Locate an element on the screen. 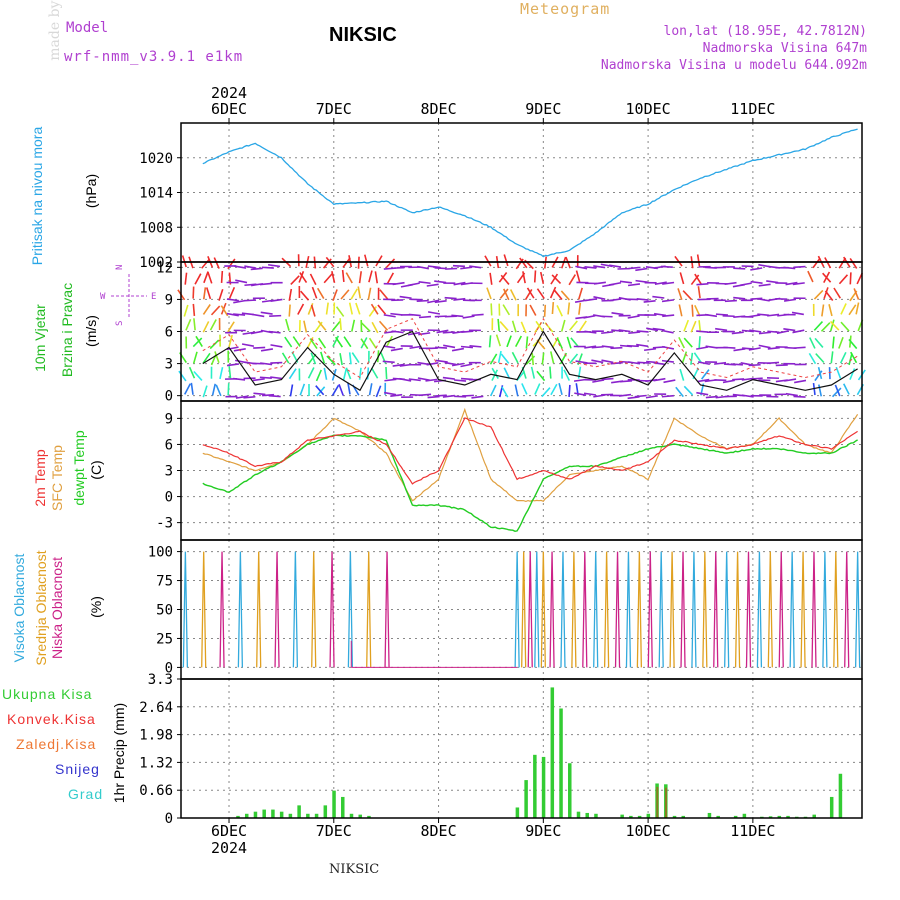 This screenshot has width=900, height=900. bottom-day-label-5: 11DEC is located at coordinates (752, 831).